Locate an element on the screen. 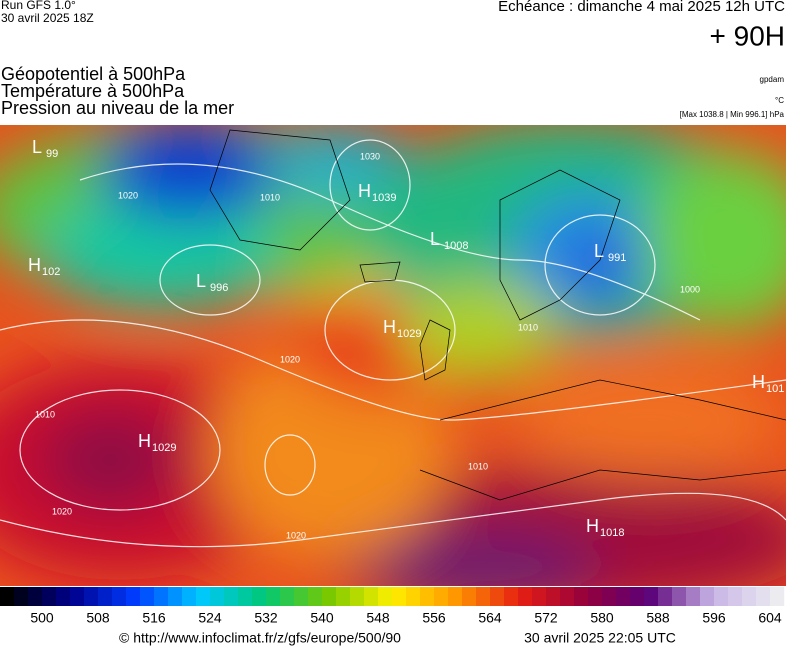 The height and width of the screenshot is (648, 786). title: Température à 500hPa is located at coordinates (93, 91).